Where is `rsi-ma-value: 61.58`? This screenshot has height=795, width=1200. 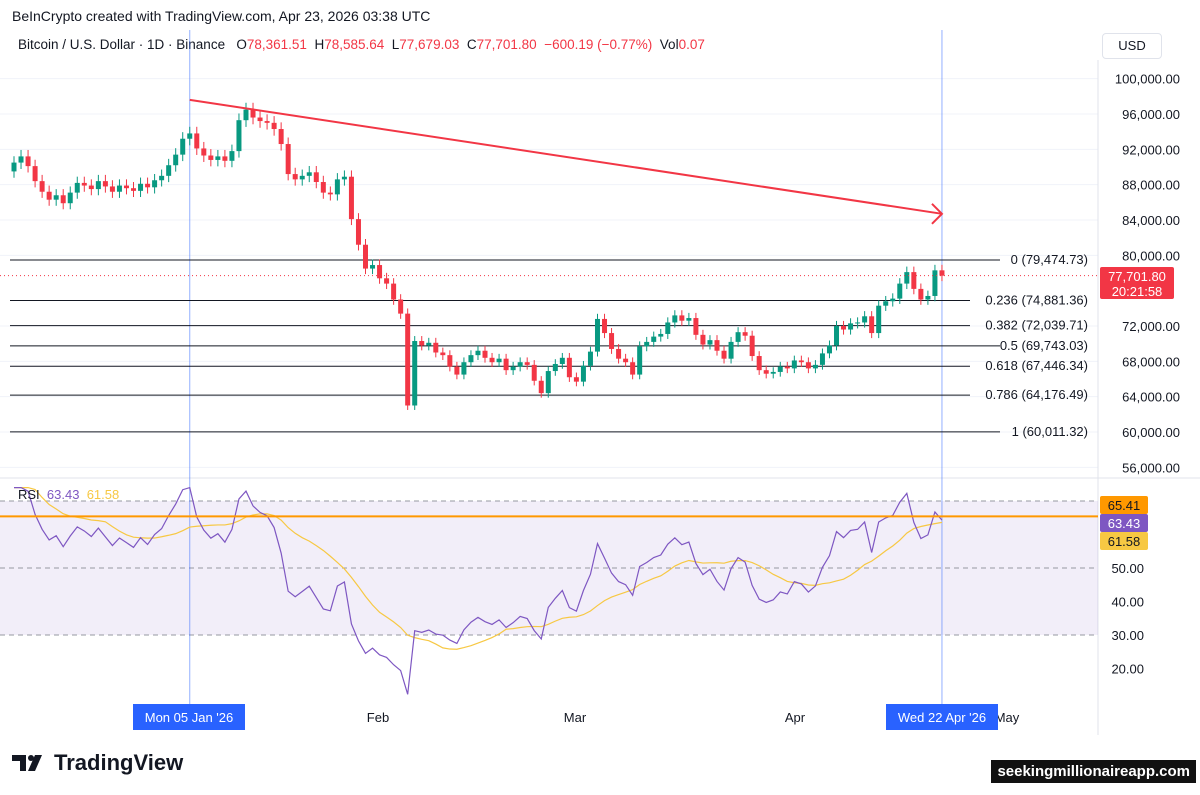 rsi-ma-value: 61.58 is located at coordinates (103, 494).